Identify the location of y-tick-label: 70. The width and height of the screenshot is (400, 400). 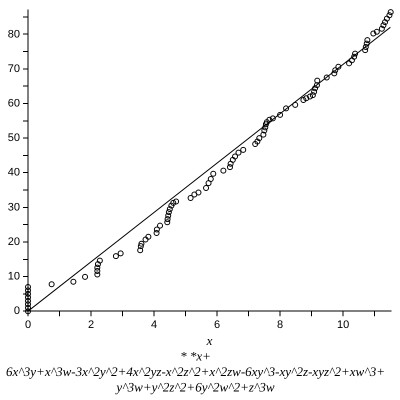
(14, 68).